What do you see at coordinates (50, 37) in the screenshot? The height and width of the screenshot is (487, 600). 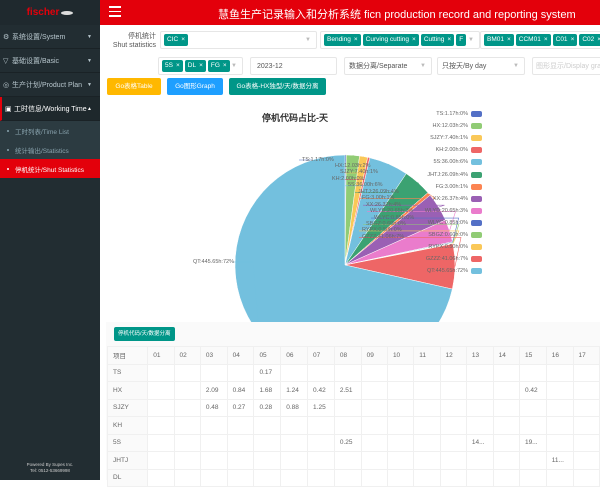 I see `sidebar-group-system: ⚙ 系统设置/System ▼` at bounding box center [50, 37].